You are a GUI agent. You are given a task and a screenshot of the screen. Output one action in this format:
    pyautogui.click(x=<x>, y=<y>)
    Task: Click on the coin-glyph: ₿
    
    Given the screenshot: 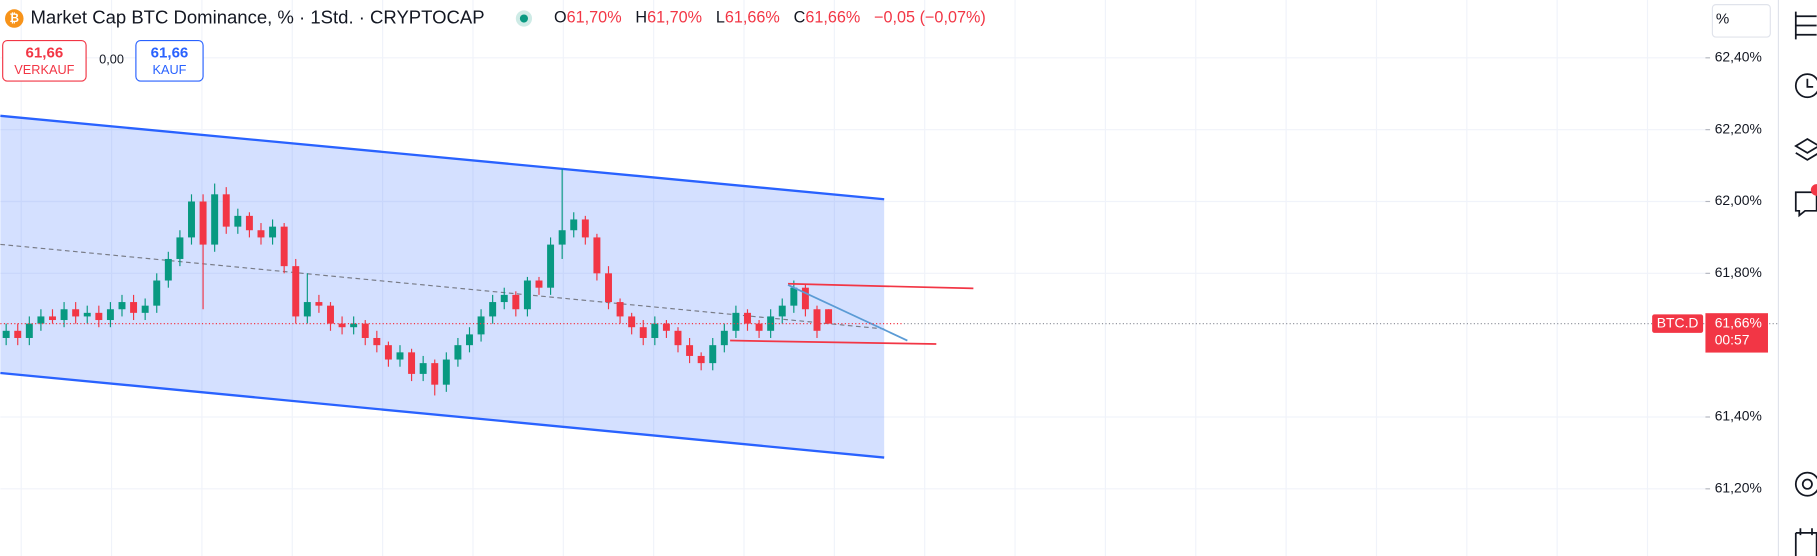 What is the action you would take?
    pyautogui.click(x=14, y=19)
    